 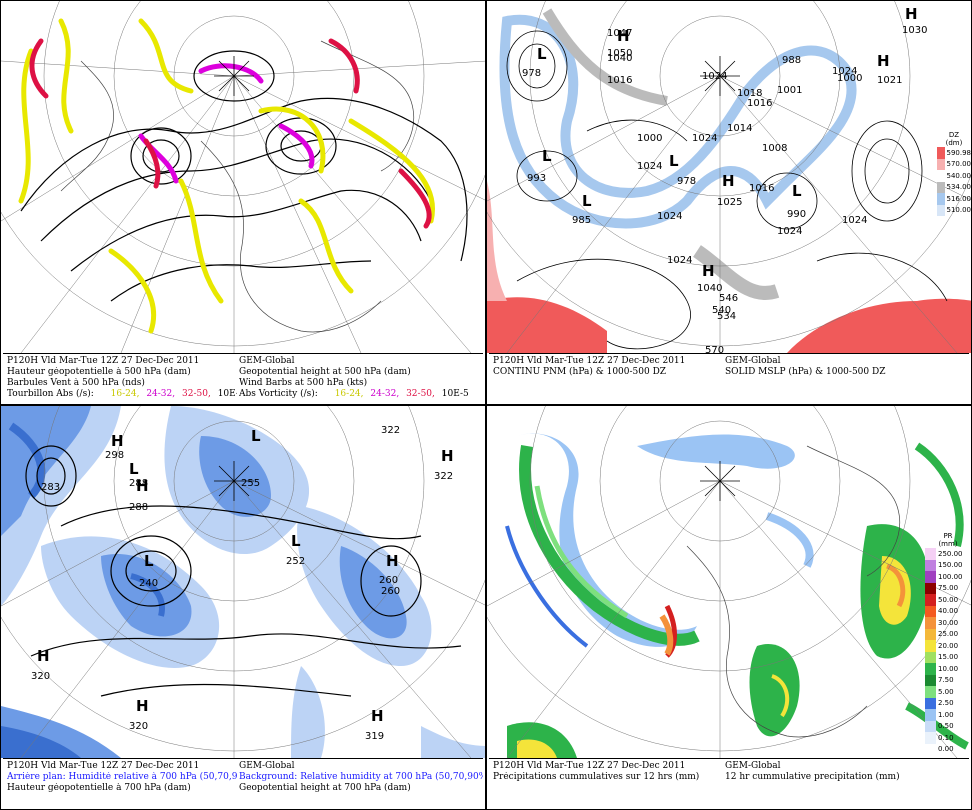 What do you see at coordinates (325, 788) in the screenshot?
I see `caption-line: Geopotential height at 700 hPa (dam)` at bounding box center [325, 788].